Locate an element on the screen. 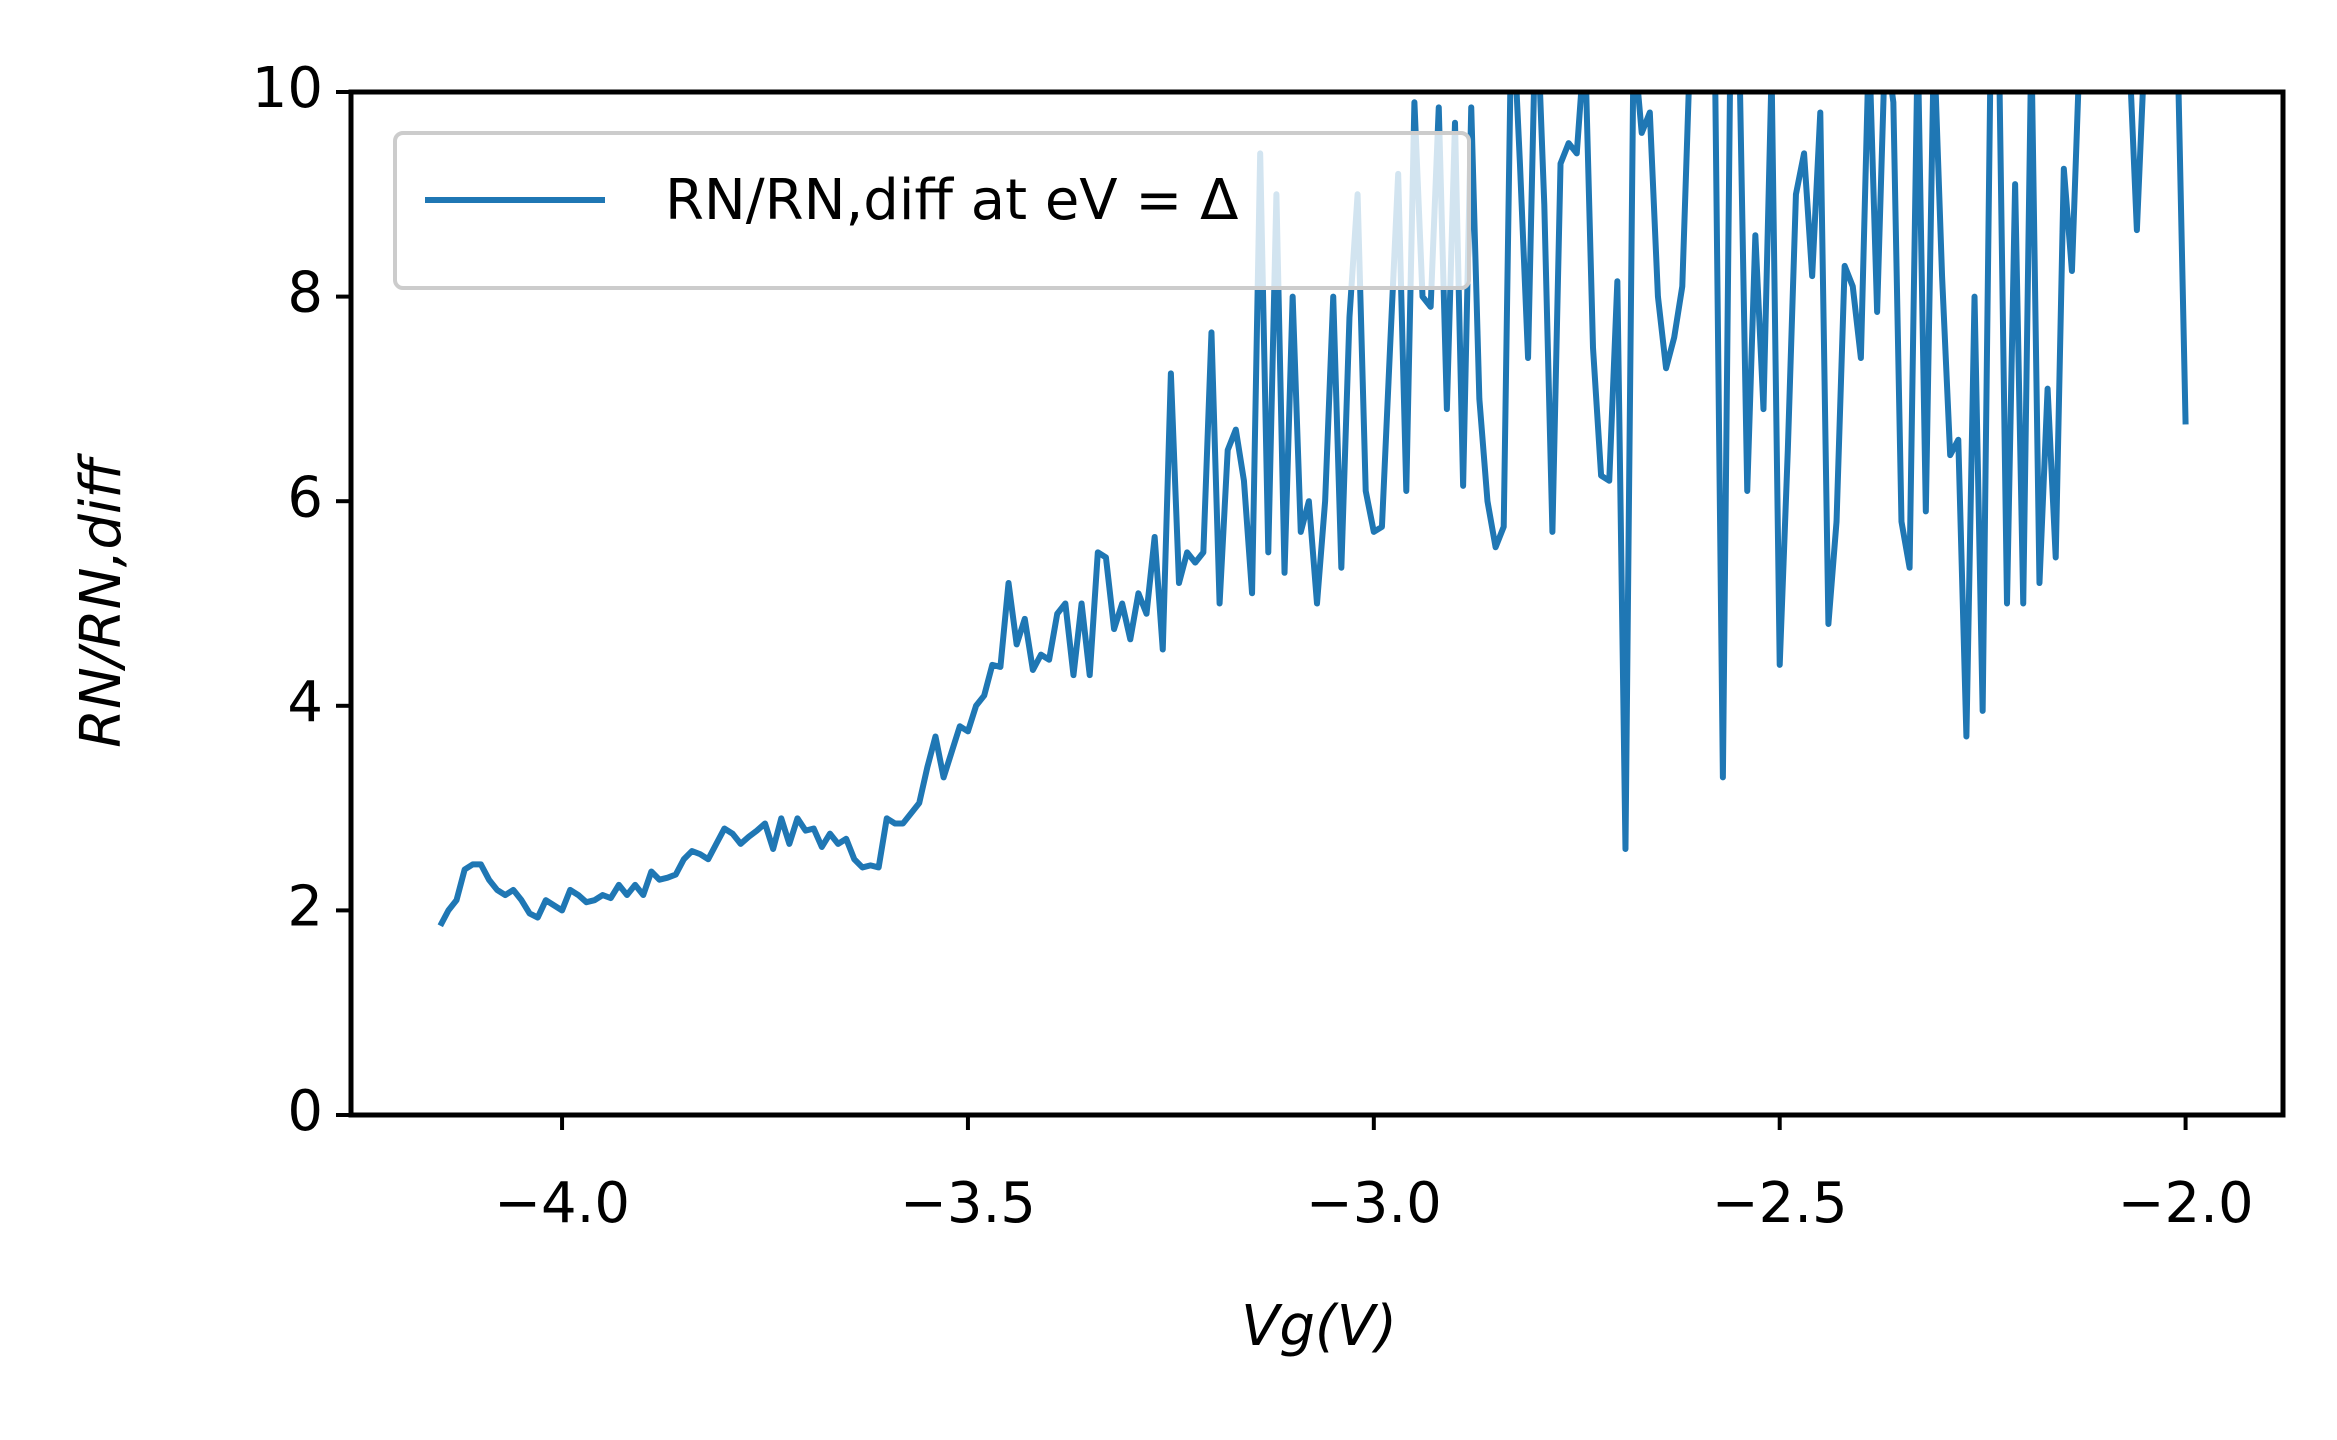 The width and height of the screenshot is (2337, 1440). x-tick-label: −3.5 is located at coordinates (968, 1203).